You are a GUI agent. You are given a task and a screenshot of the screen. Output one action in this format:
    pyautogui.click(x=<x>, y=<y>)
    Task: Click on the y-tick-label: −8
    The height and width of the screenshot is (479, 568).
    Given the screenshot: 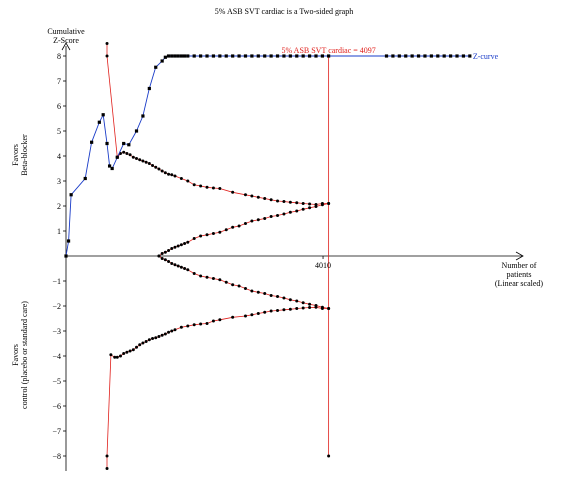 What is the action you would take?
    pyautogui.click(x=56, y=456)
    